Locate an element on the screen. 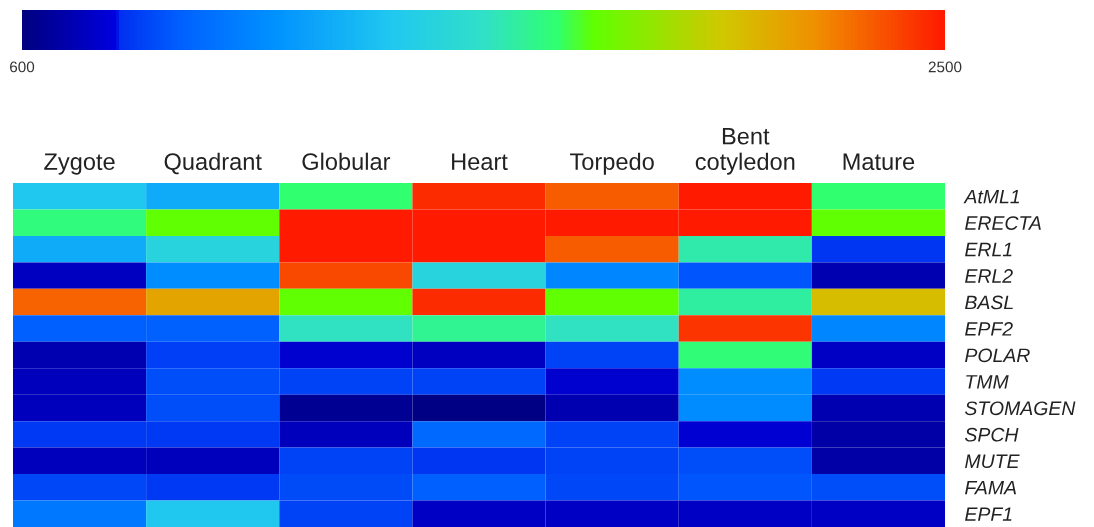 The width and height of the screenshot is (1094, 527). y-tick-label: AtML1 is located at coordinates (991, 196).